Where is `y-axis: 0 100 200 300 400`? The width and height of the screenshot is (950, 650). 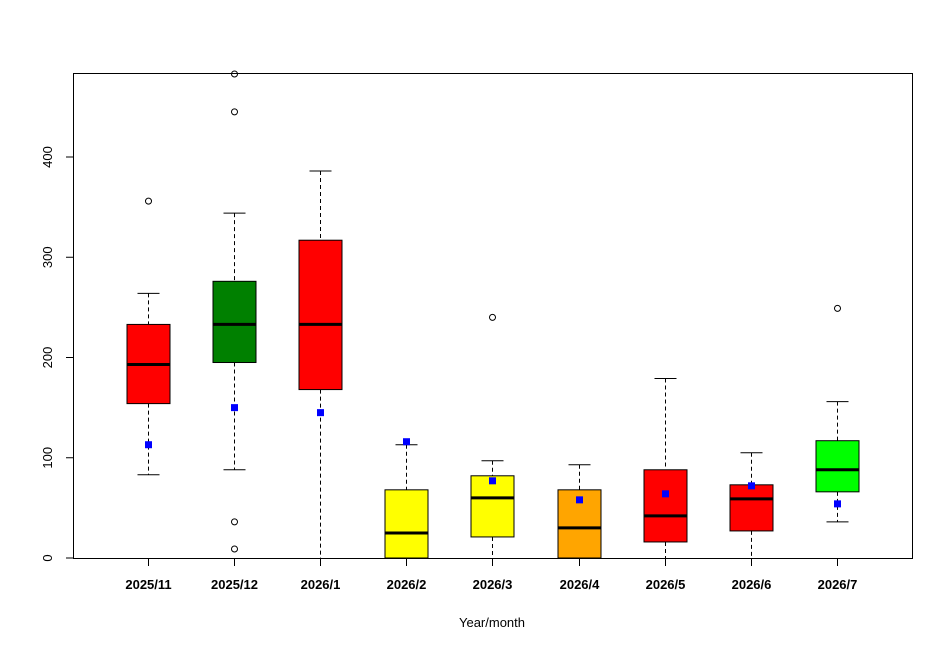 y-axis: 0 100 200 300 400 is located at coordinates (57, 354).